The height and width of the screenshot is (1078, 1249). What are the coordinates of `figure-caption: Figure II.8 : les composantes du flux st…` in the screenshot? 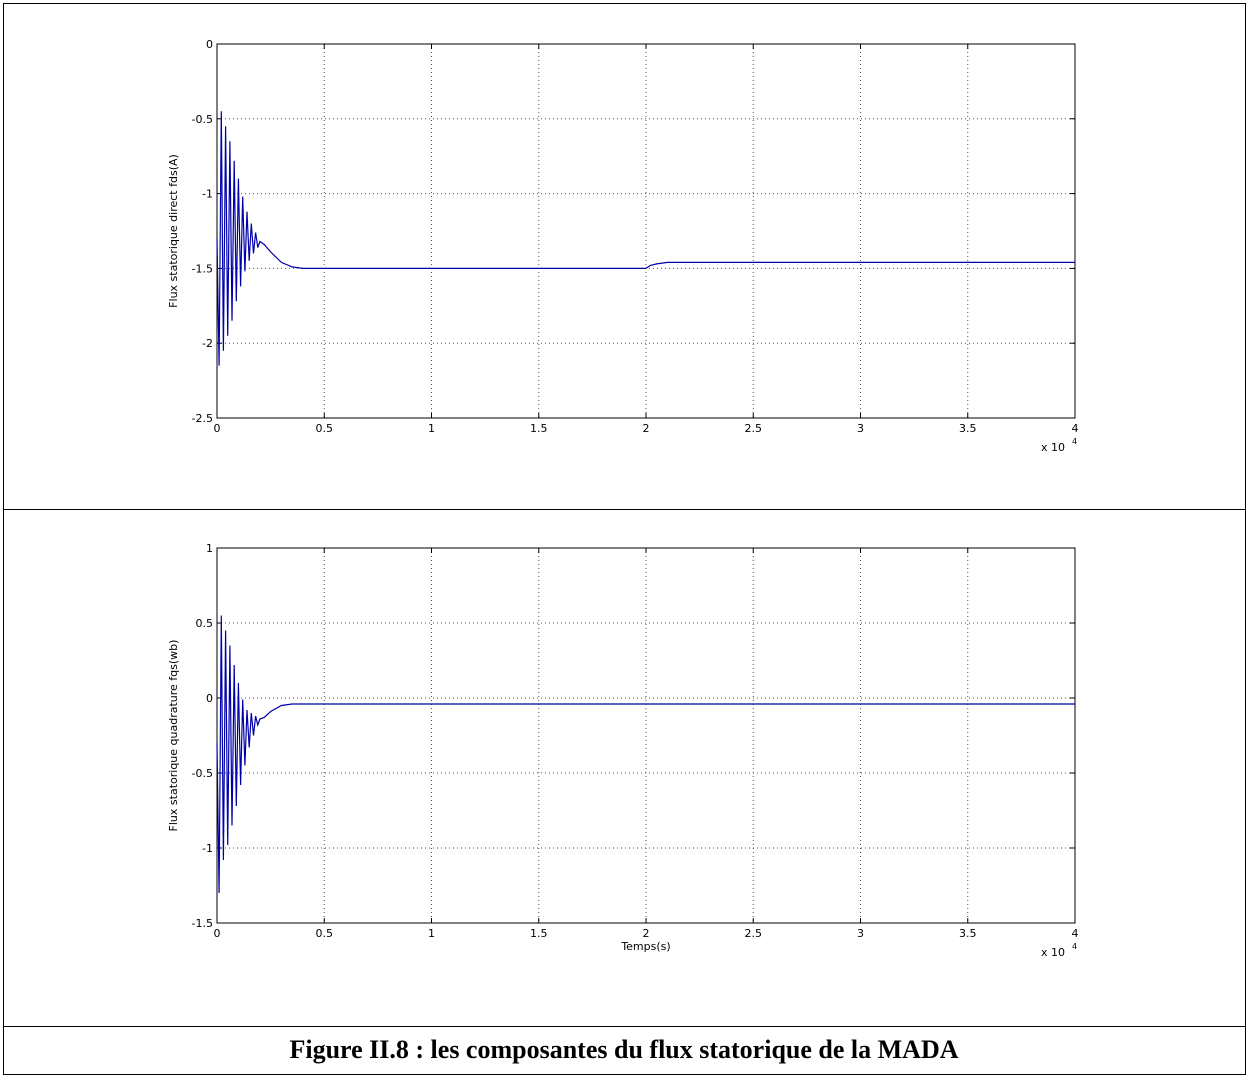 It's located at (624, 1049).